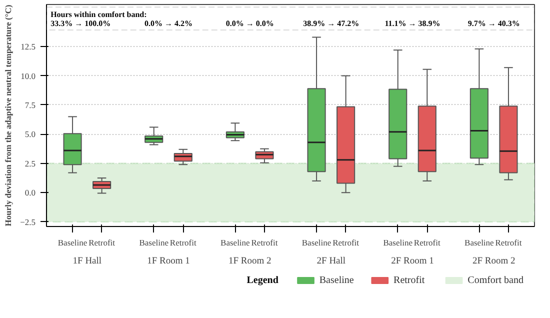 The width and height of the screenshot is (550, 318). I want to click on y-tick-label: 7.5, so click(30, 105).